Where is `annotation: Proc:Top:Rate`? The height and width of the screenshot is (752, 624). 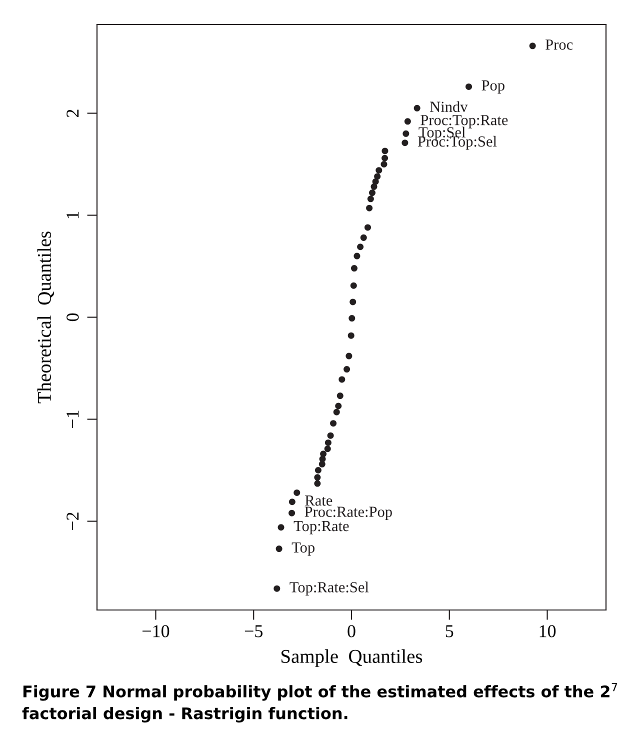
annotation: Proc:Top:Rate is located at coordinates (464, 121).